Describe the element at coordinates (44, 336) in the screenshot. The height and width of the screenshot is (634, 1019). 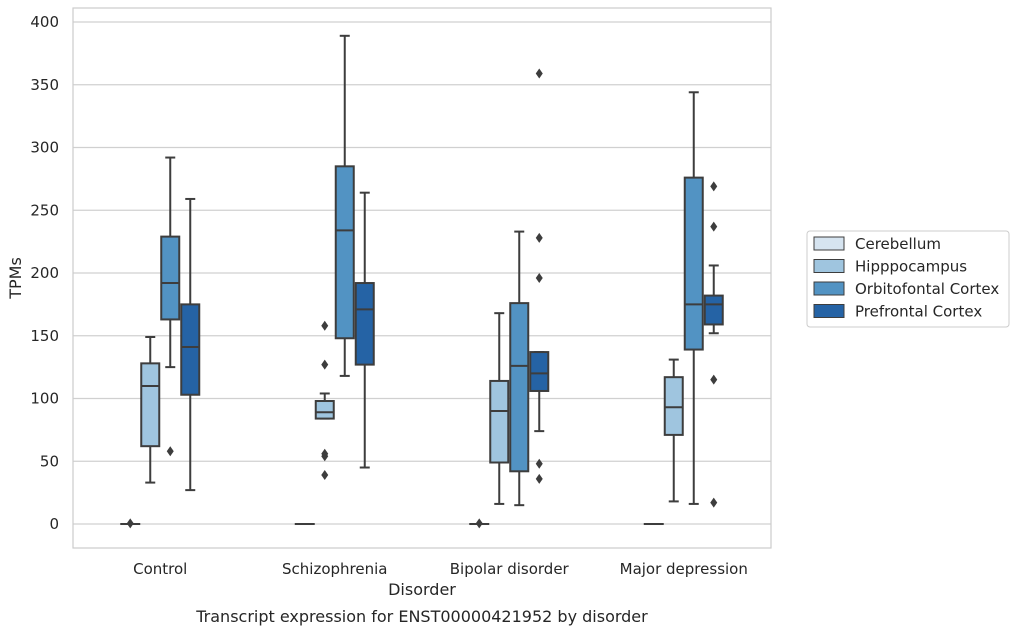
I see `y-tick-label: 150` at that location.